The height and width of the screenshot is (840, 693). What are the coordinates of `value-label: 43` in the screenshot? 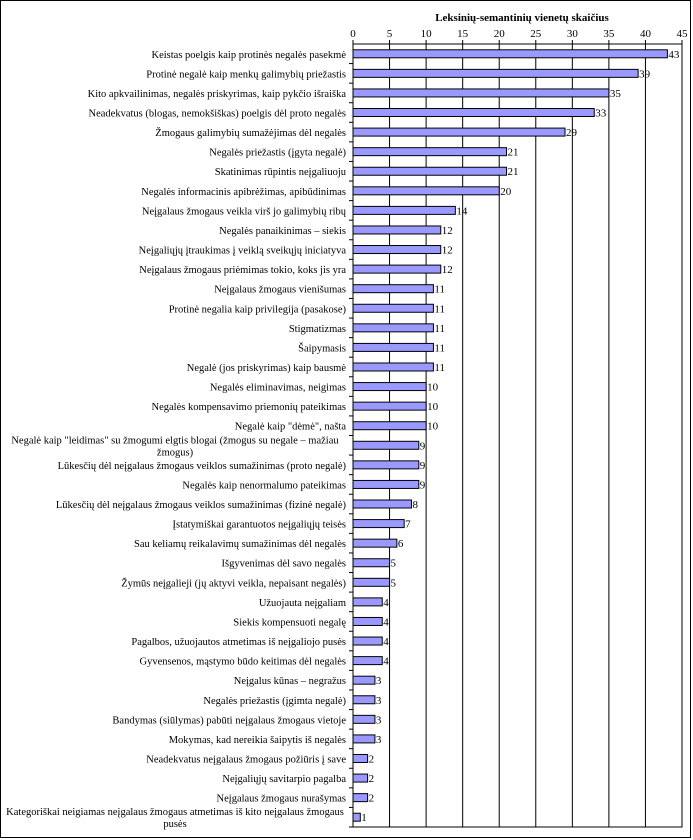 It's located at (674, 55).